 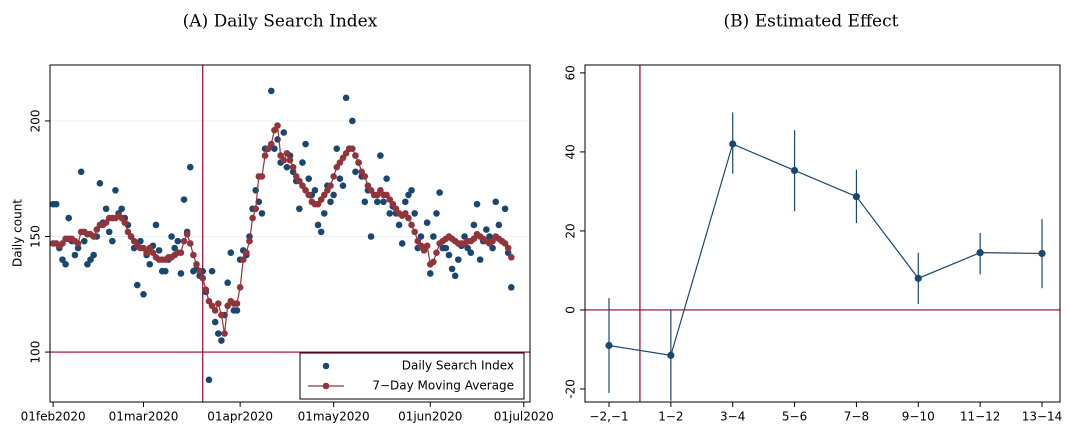 What do you see at coordinates (36, 120) in the screenshot?
I see `y-tick-label: 200` at bounding box center [36, 120].